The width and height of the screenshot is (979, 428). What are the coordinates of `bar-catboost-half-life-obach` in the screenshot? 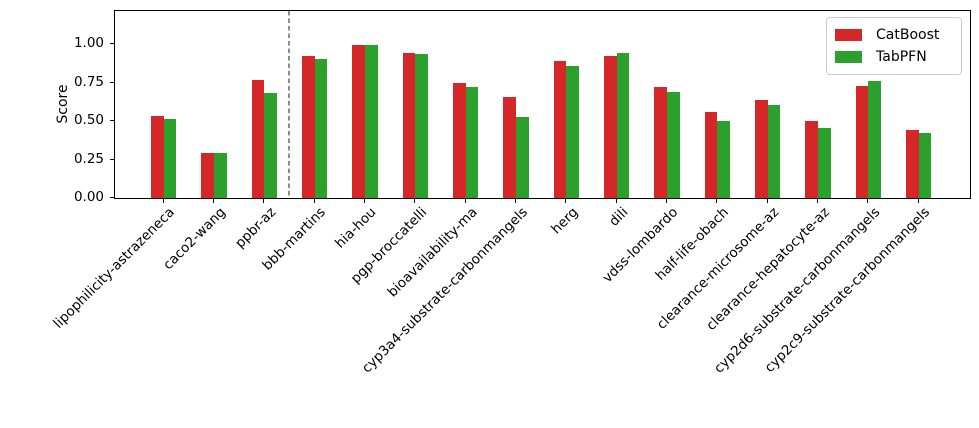 It's located at (711, 155).